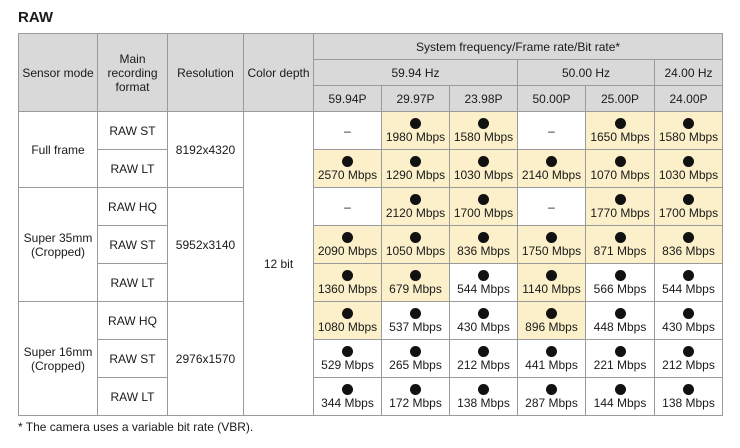  What do you see at coordinates (551, 288) in the screenshot?
I see `bitrate-value: 1140 Mbps` at bounding box center [551, 288].